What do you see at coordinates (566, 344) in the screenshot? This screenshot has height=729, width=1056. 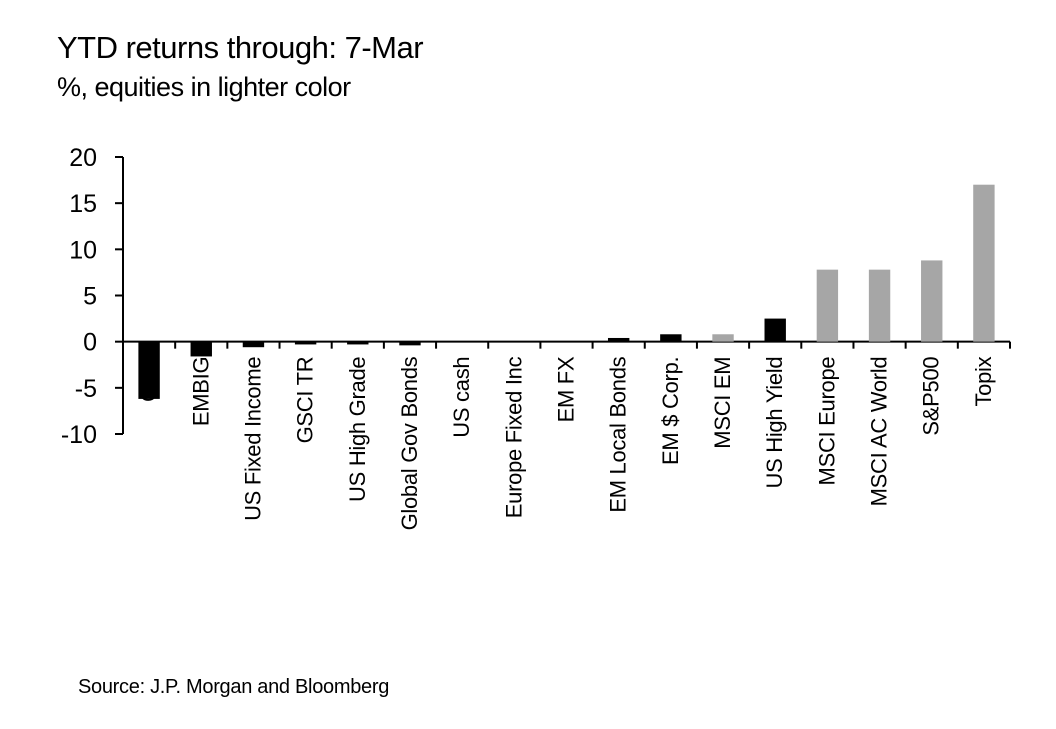 I see `x-axis` at bounding box center [566, 344].